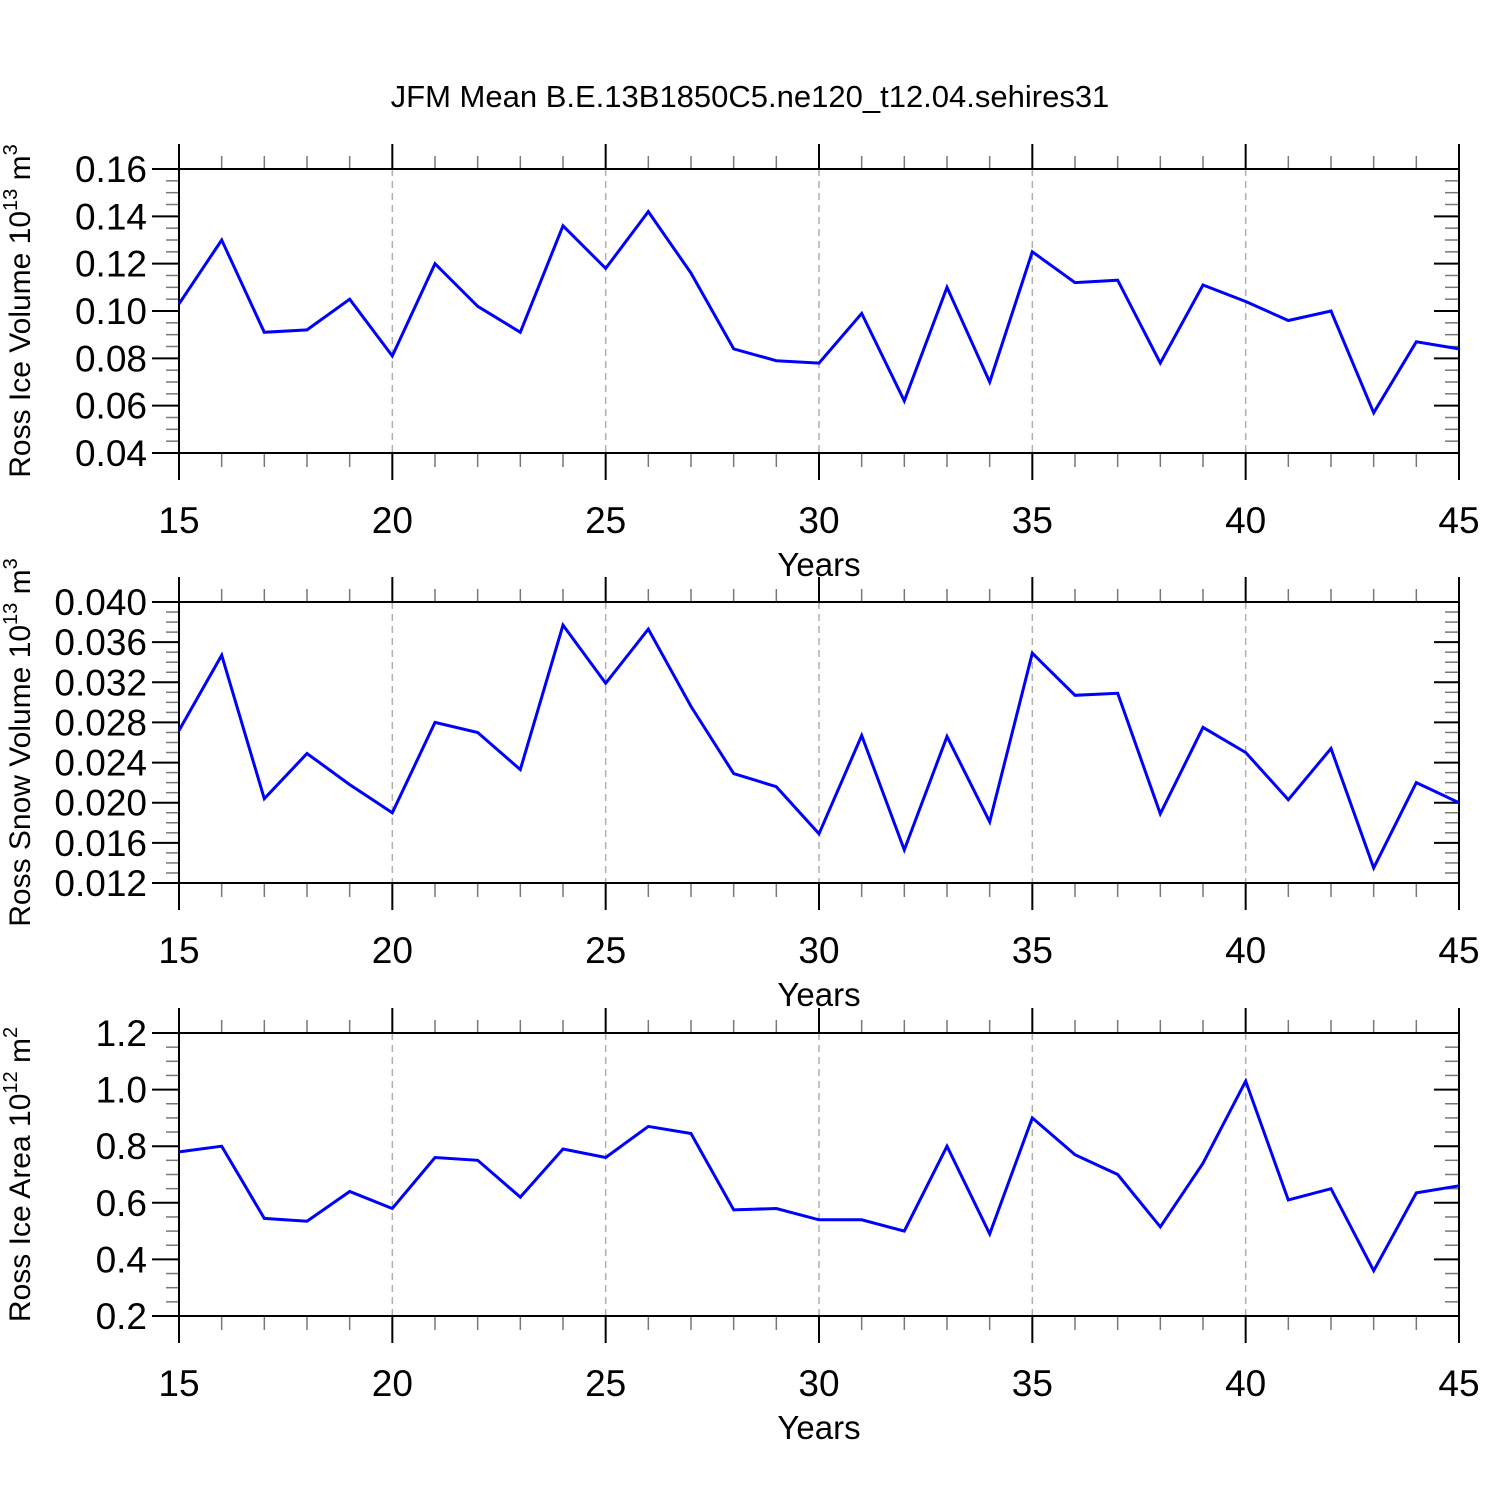  Describe the element at coordinates (111, 453) in the screenshot. I see `y-tick-label: 0.04` at that location.